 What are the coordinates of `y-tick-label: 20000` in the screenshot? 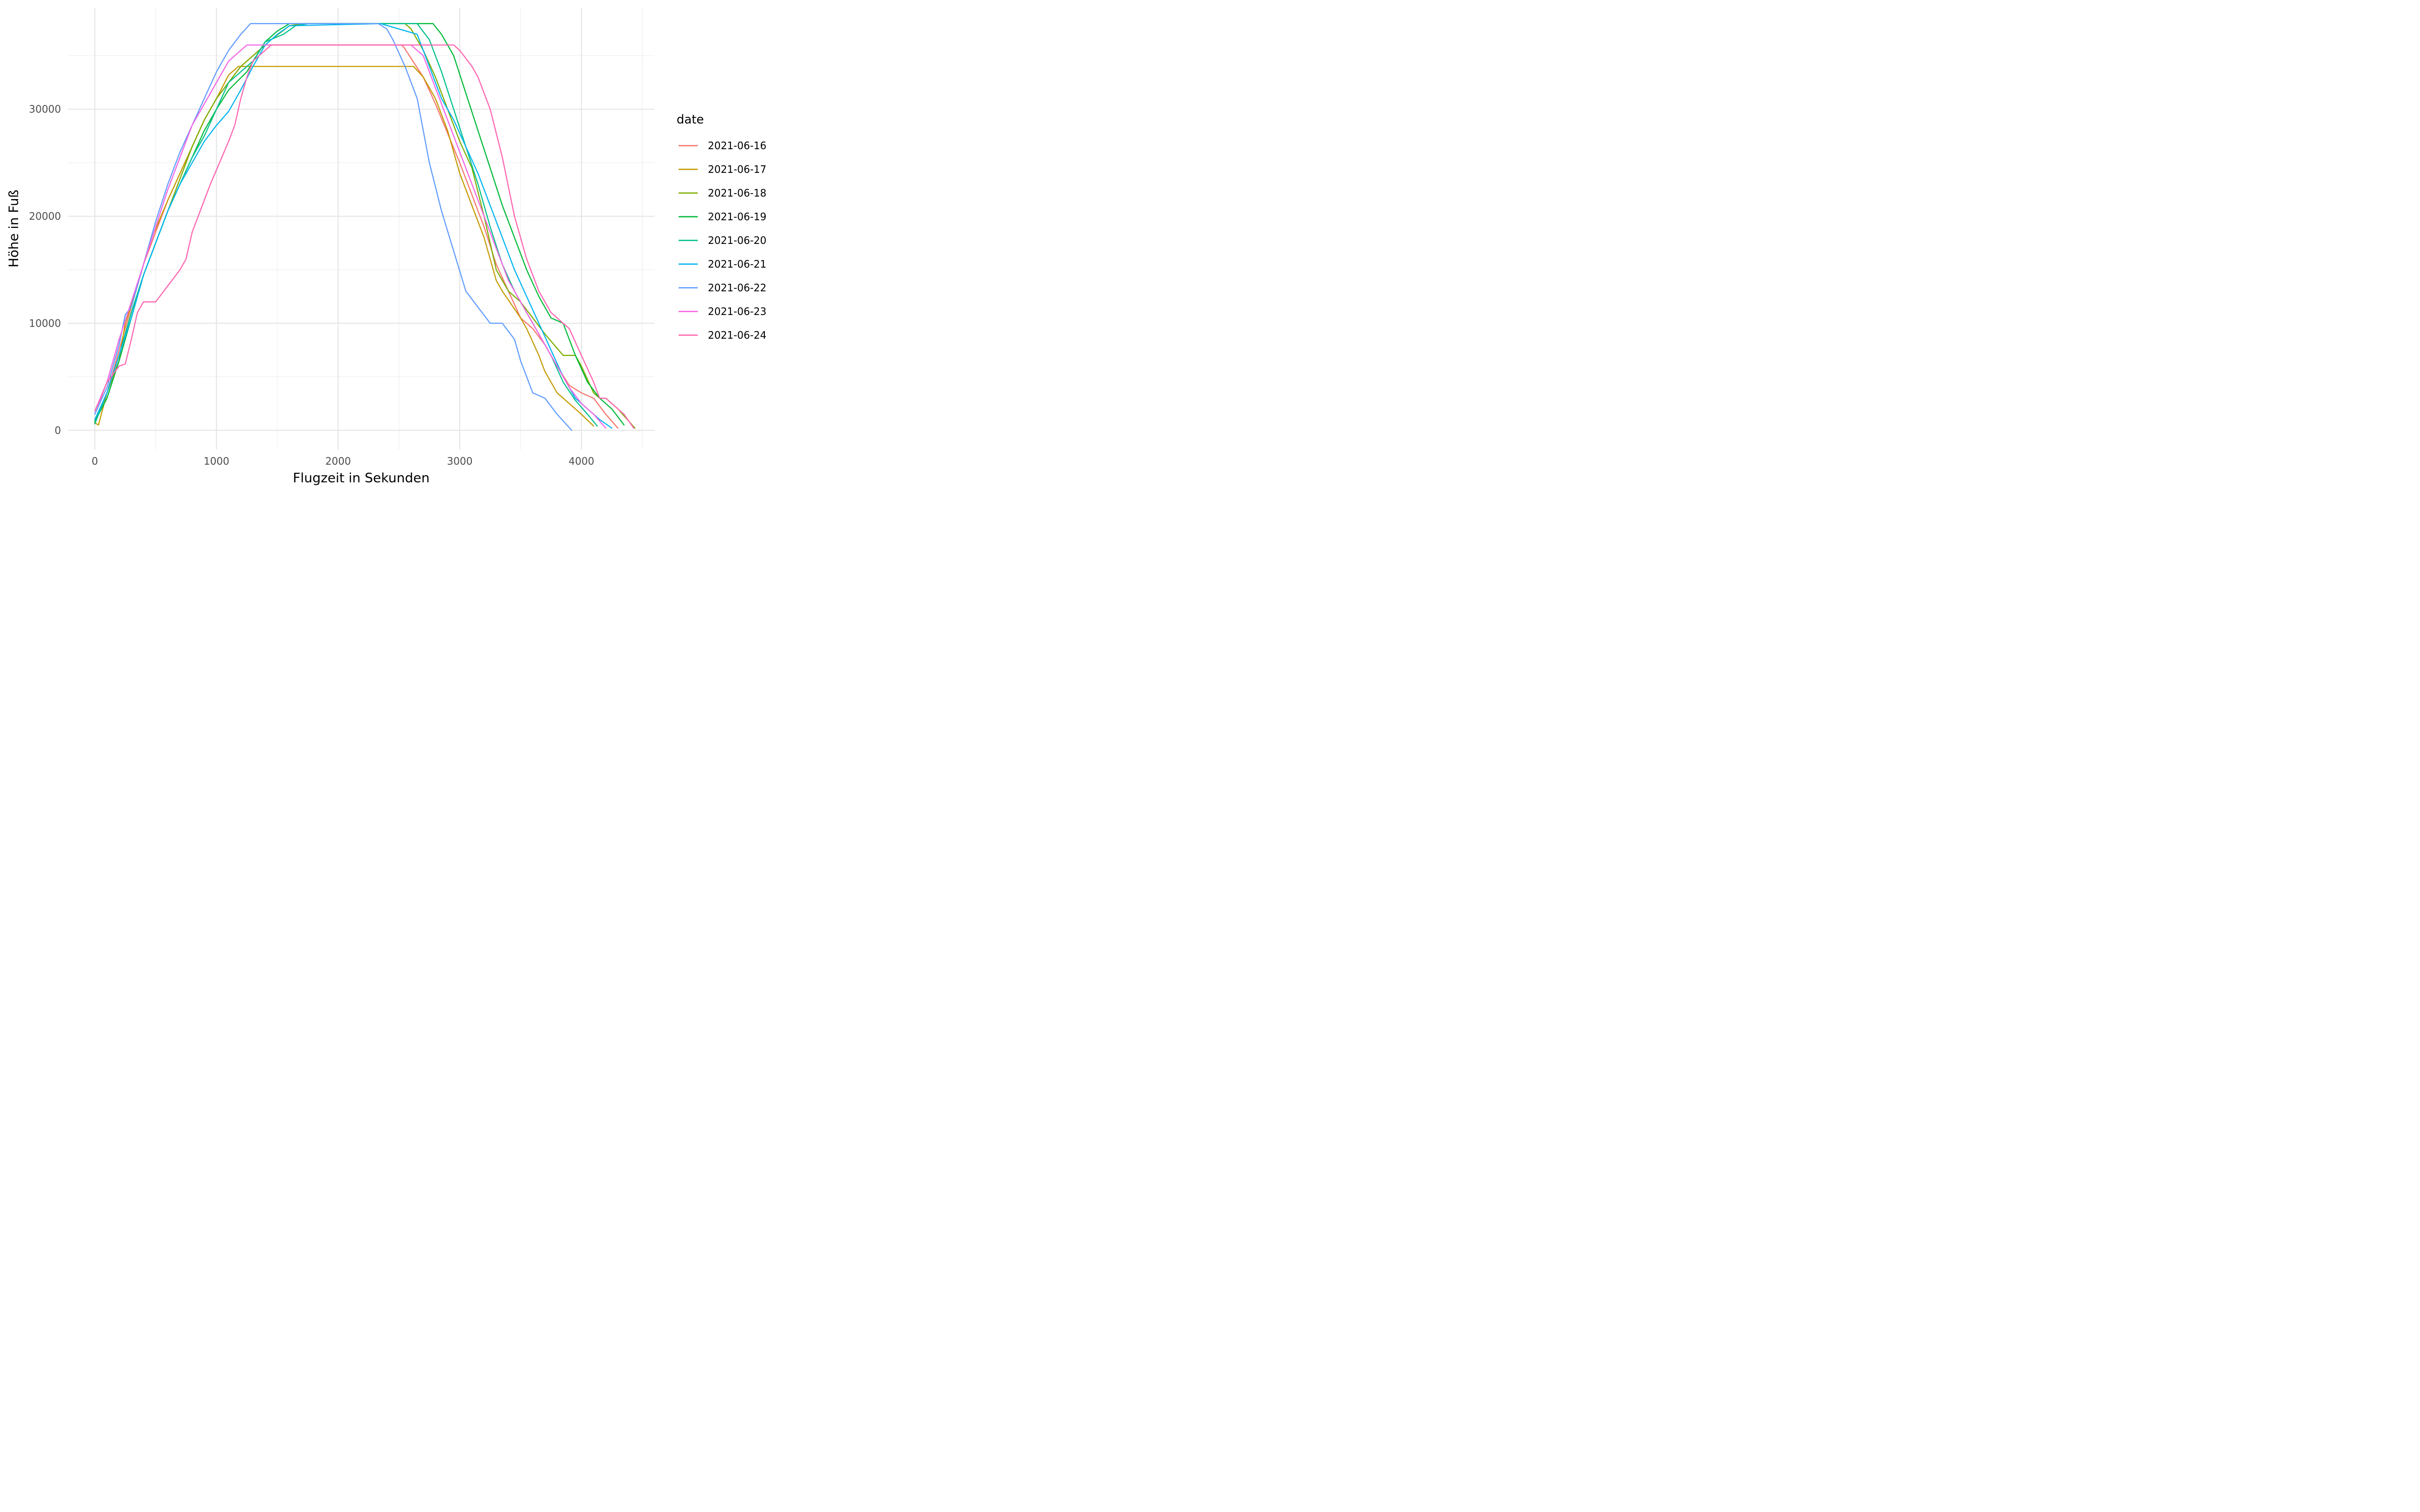 It's located at (45, 216).